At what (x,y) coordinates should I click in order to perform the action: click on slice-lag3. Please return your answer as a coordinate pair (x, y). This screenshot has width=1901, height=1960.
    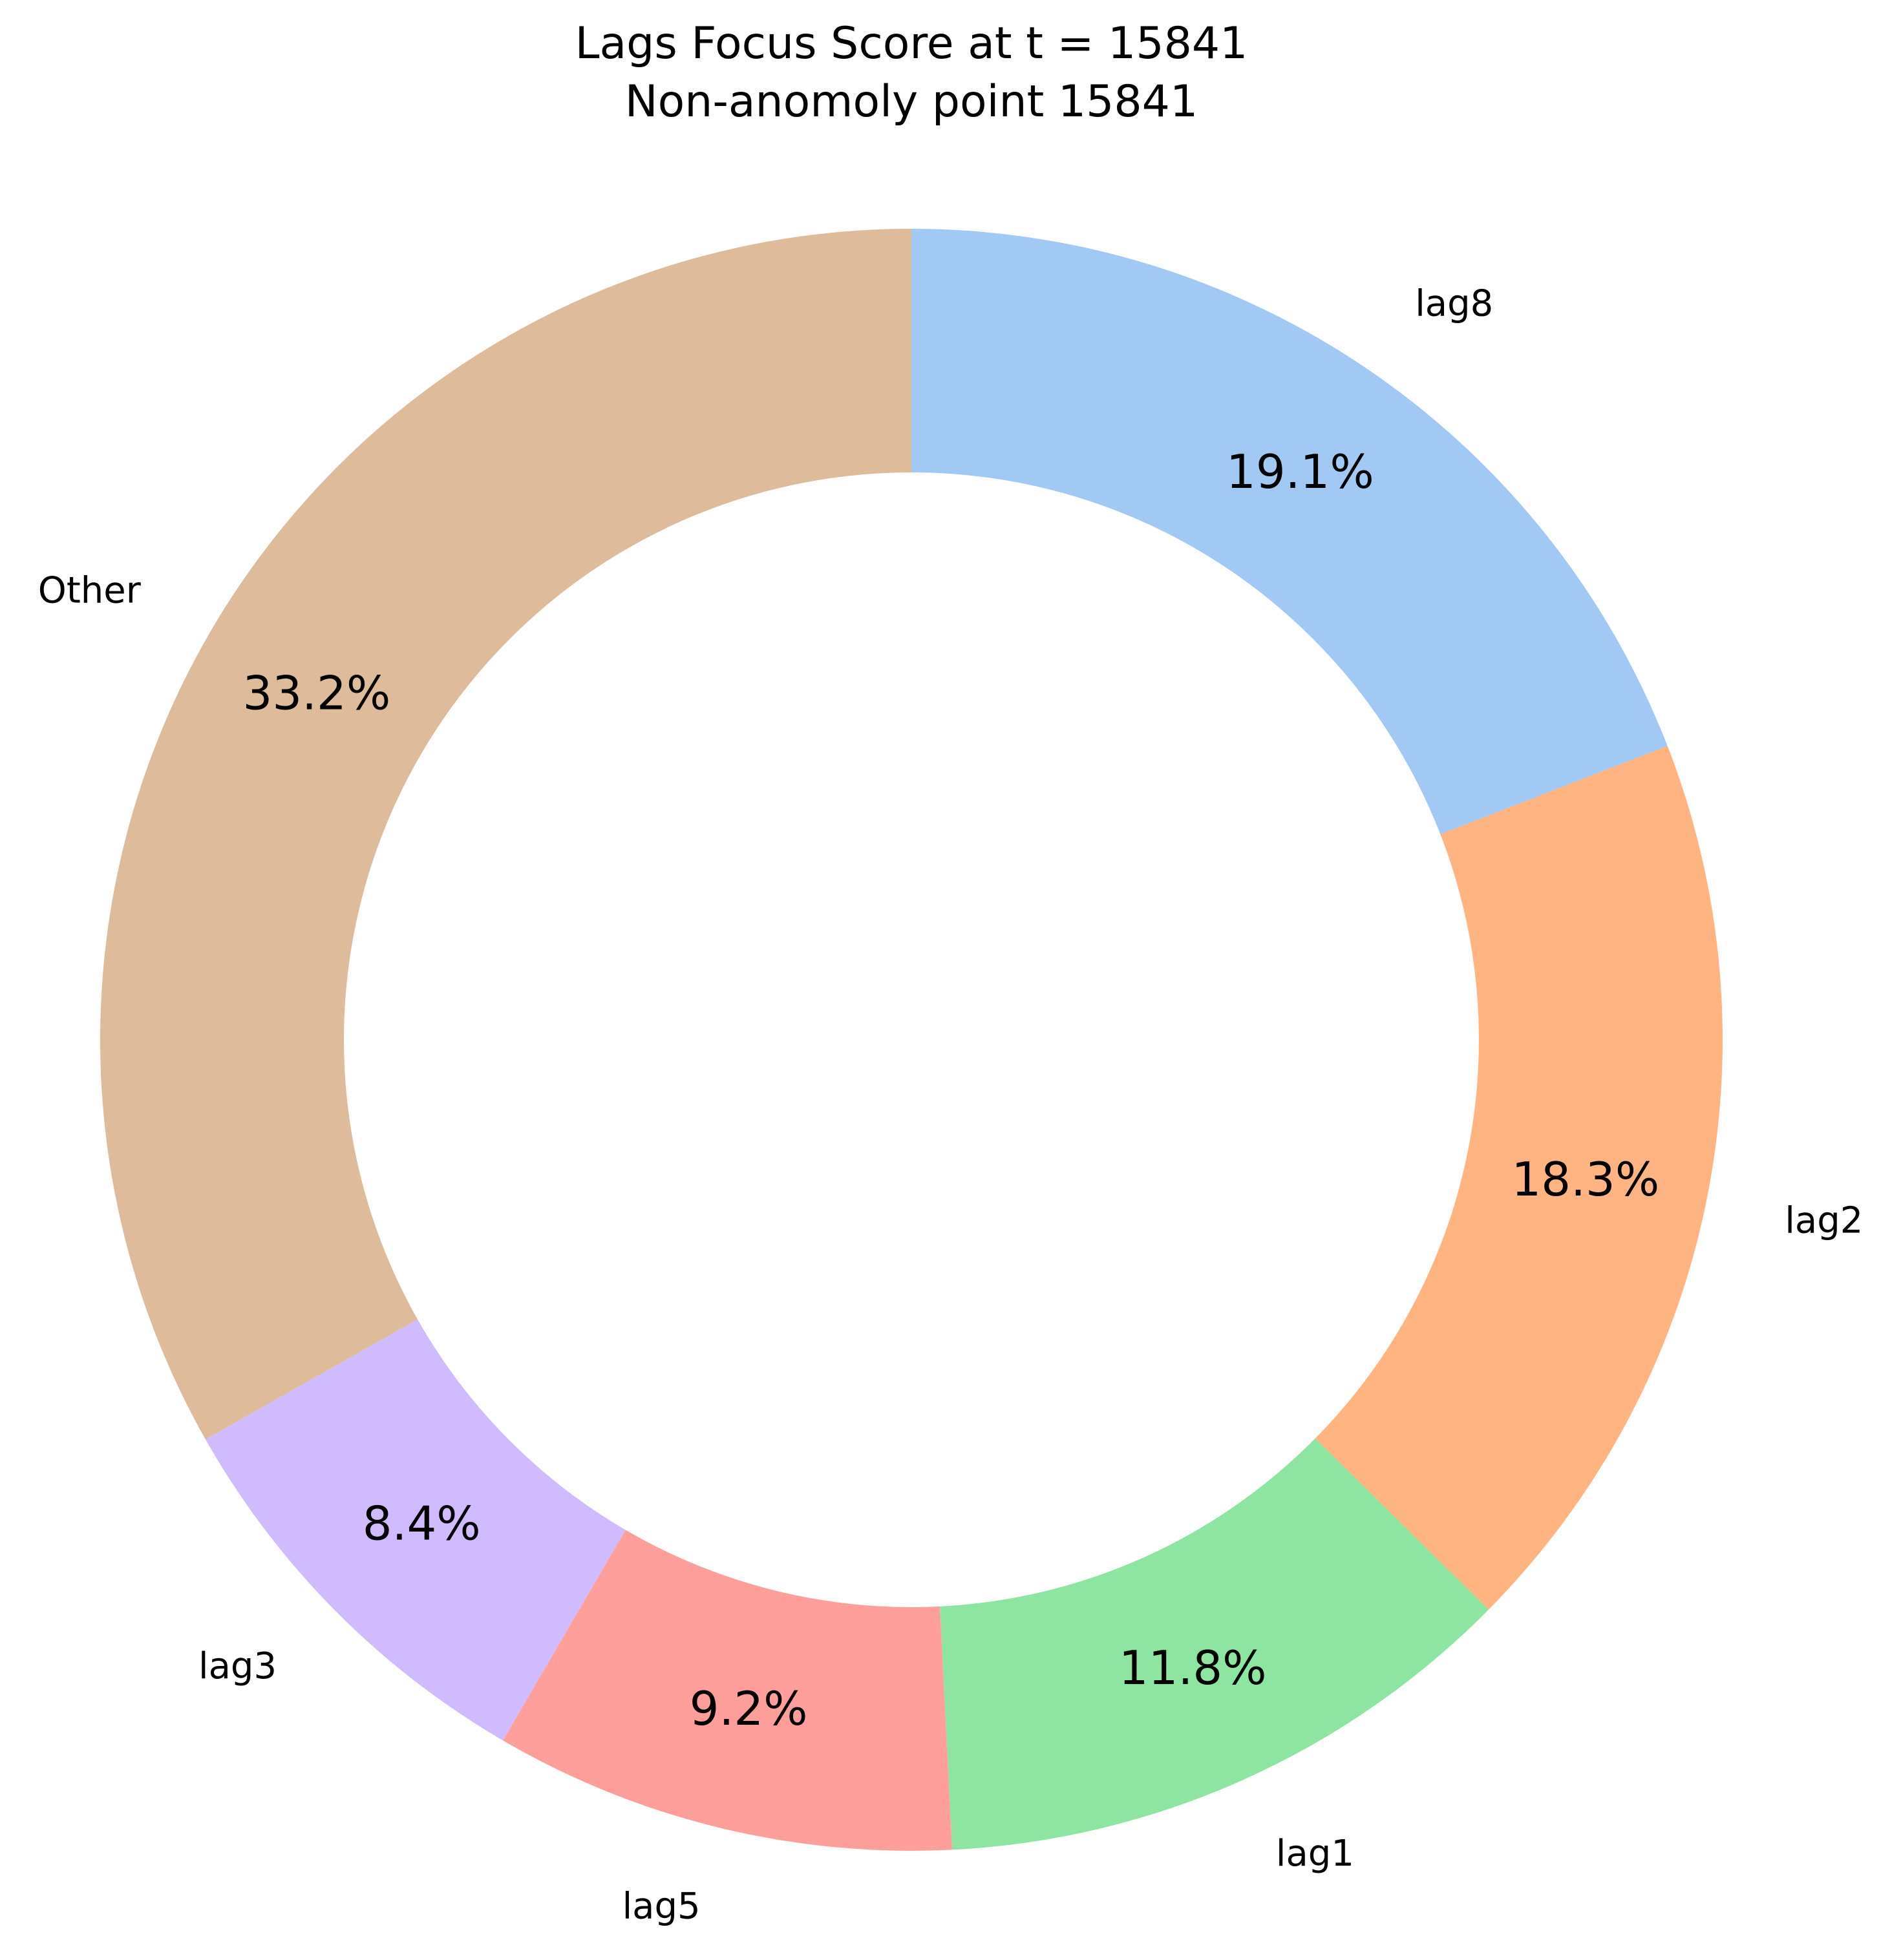
    Looking at the image, I should click on (415, 1530).